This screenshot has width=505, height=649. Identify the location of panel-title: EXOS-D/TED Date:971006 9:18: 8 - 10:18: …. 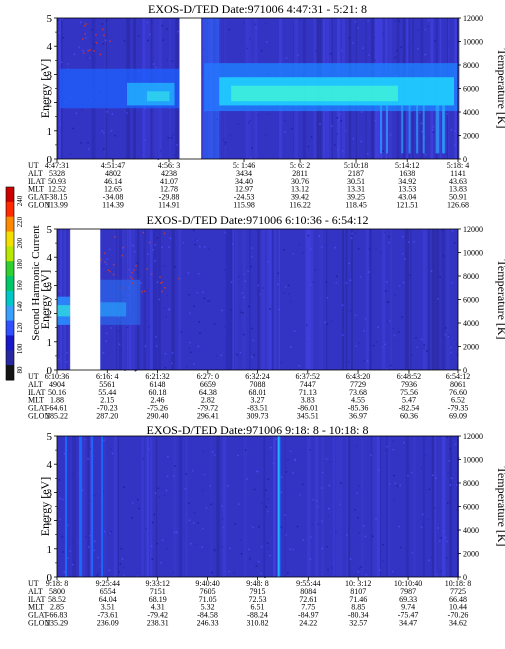
(258, 430).